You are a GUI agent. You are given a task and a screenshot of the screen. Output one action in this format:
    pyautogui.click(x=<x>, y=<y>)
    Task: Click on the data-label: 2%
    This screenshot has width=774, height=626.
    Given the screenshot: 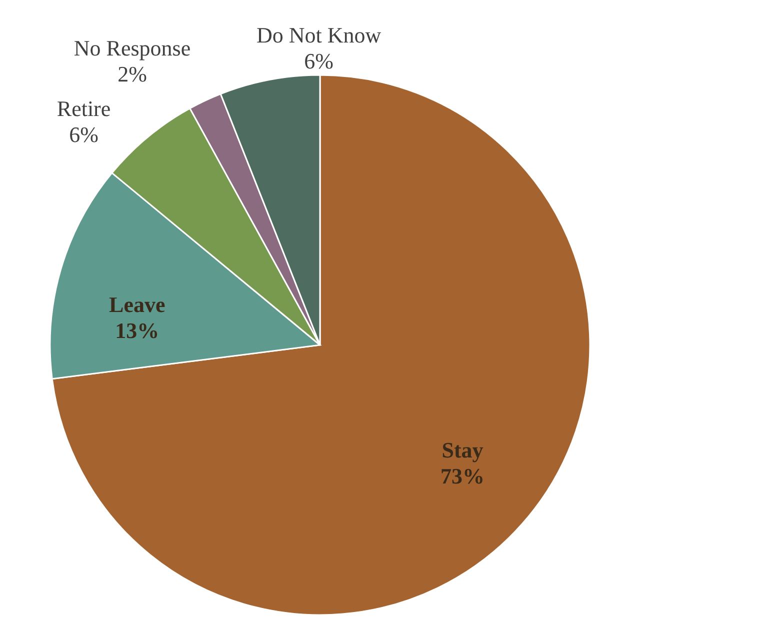 What is the action you would take?
    pyautogui.click(x=132, y=74)
    